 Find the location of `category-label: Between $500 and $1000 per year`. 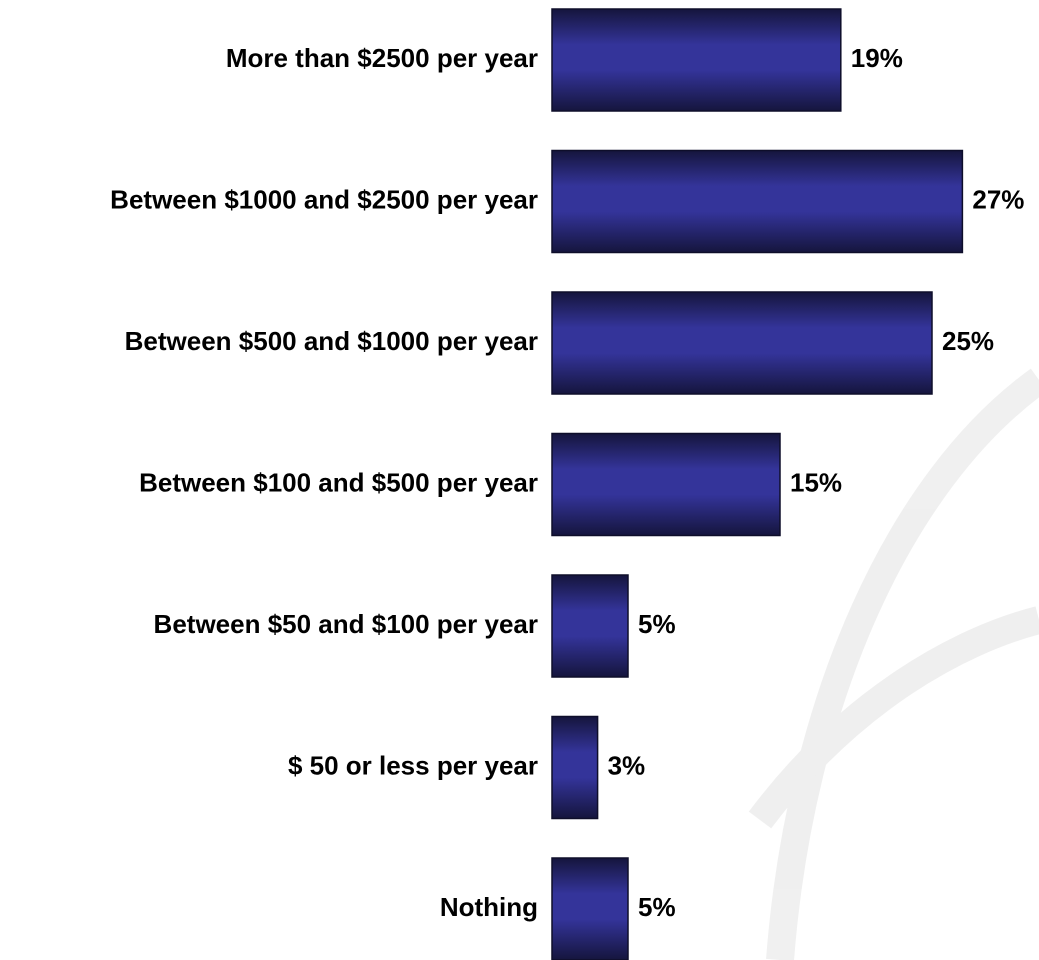

category-label: Between $500 and $1000 per year is located at coordinates (331, 341).